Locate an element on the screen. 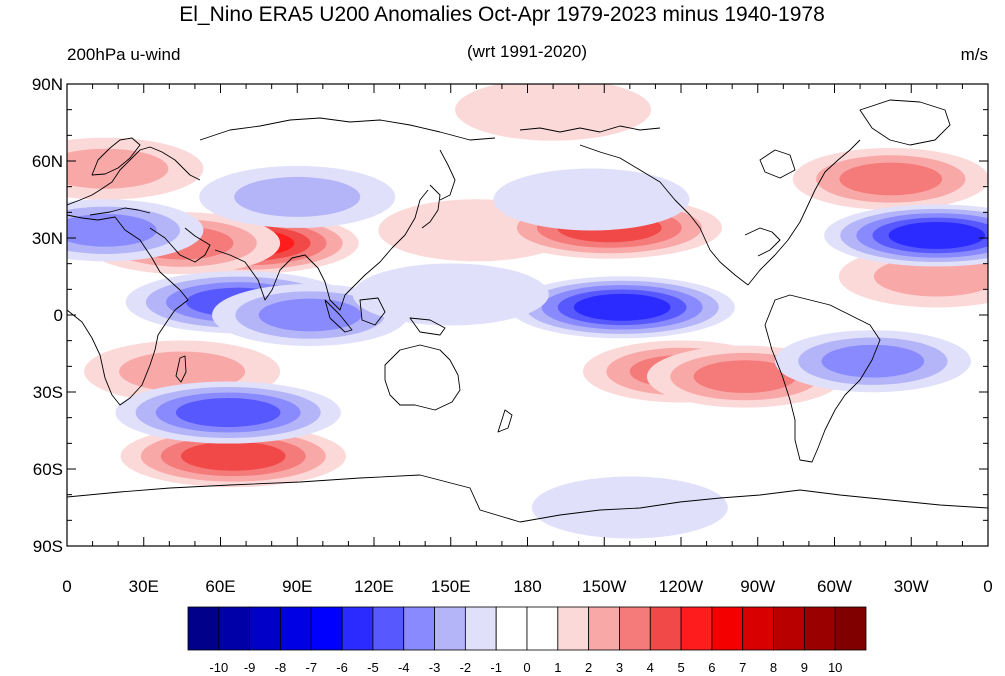 This screenshot has width=1005, height=676. colorbar-label: -1 is located at coordinates (496, 667).